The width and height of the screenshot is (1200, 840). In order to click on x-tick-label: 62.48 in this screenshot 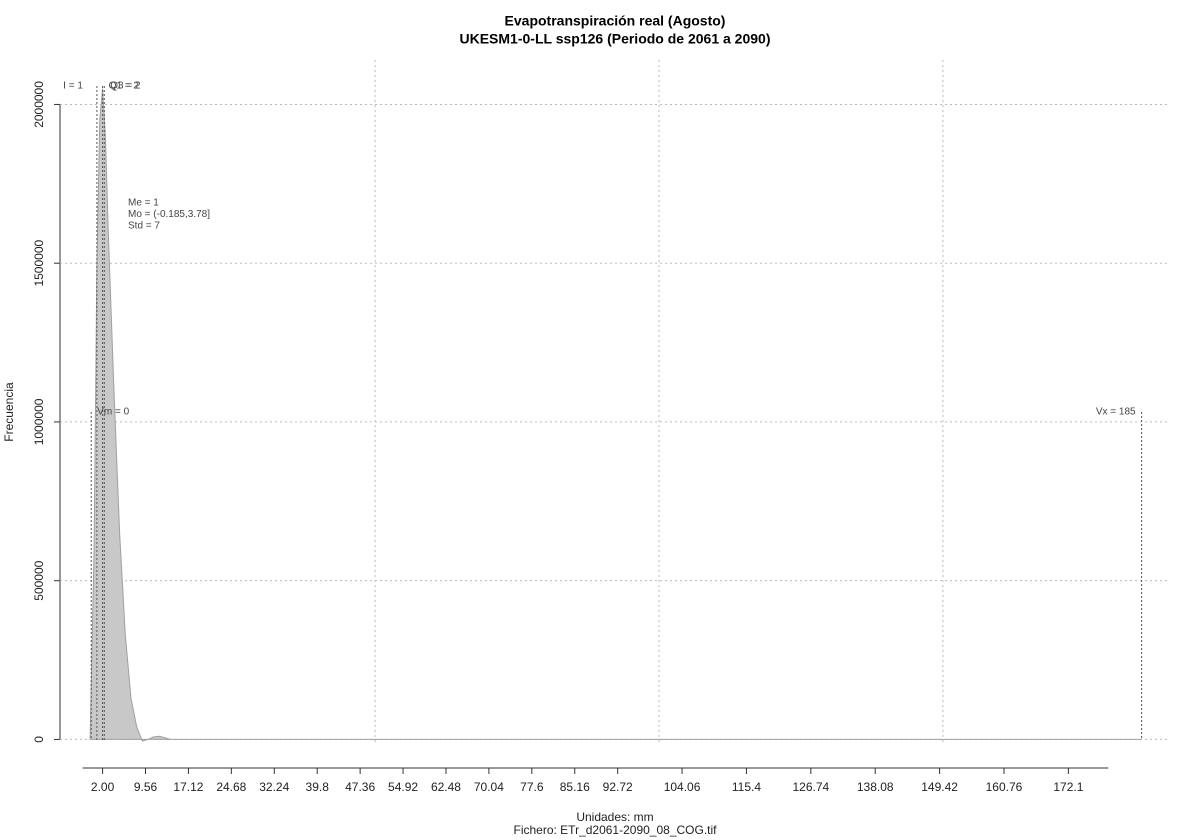, I will do `click(446, 787)`.